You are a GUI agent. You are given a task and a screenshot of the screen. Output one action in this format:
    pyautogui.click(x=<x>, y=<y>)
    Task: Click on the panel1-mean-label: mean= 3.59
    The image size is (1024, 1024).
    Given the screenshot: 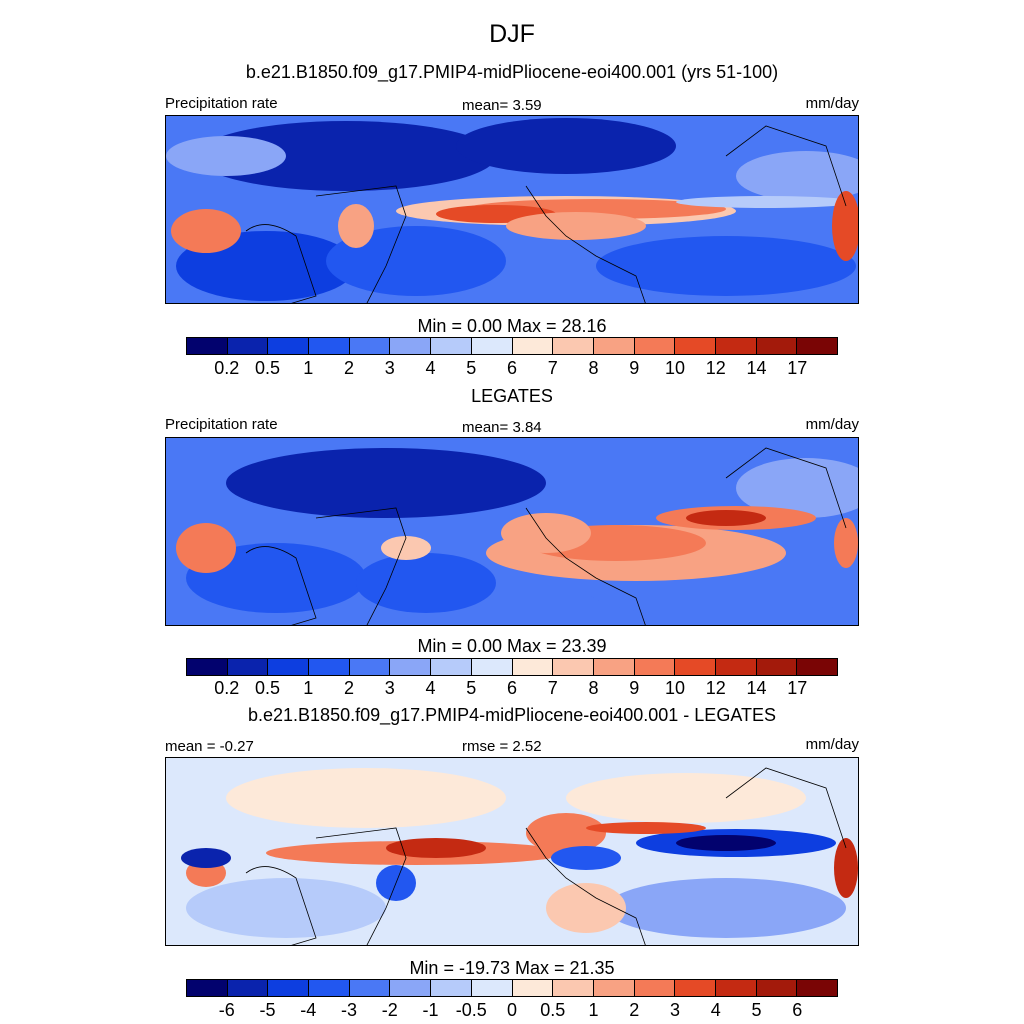 What is the action you would take?
    pyautogui.click(x=502, y=105)
    